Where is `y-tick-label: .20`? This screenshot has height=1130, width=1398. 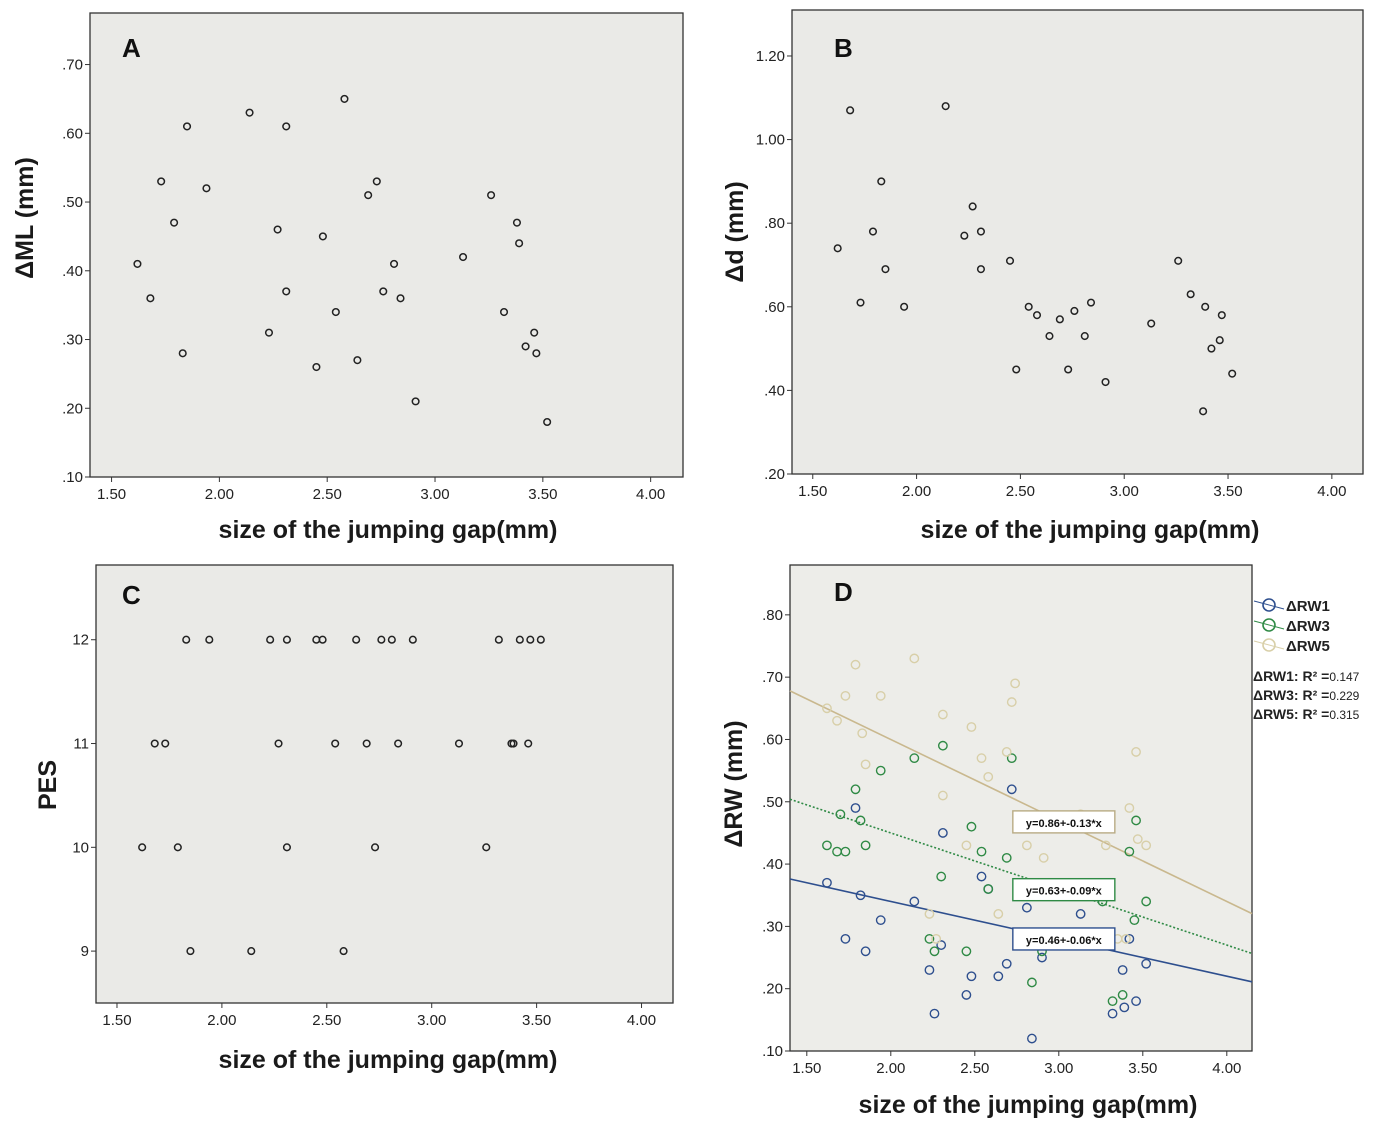
y-tick-label: .20 is located at coordinates (72, 408).